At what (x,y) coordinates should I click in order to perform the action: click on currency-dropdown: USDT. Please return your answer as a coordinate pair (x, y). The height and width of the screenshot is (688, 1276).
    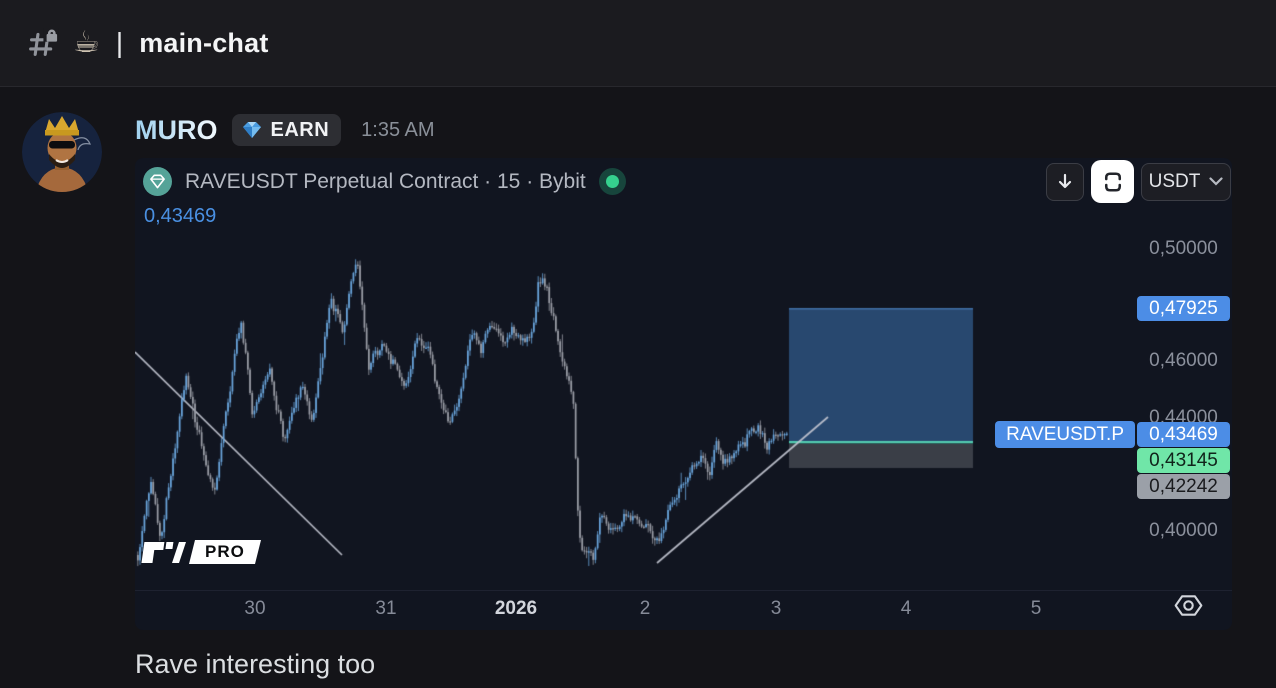
    Looking at the image, I should click on (1186, 181).